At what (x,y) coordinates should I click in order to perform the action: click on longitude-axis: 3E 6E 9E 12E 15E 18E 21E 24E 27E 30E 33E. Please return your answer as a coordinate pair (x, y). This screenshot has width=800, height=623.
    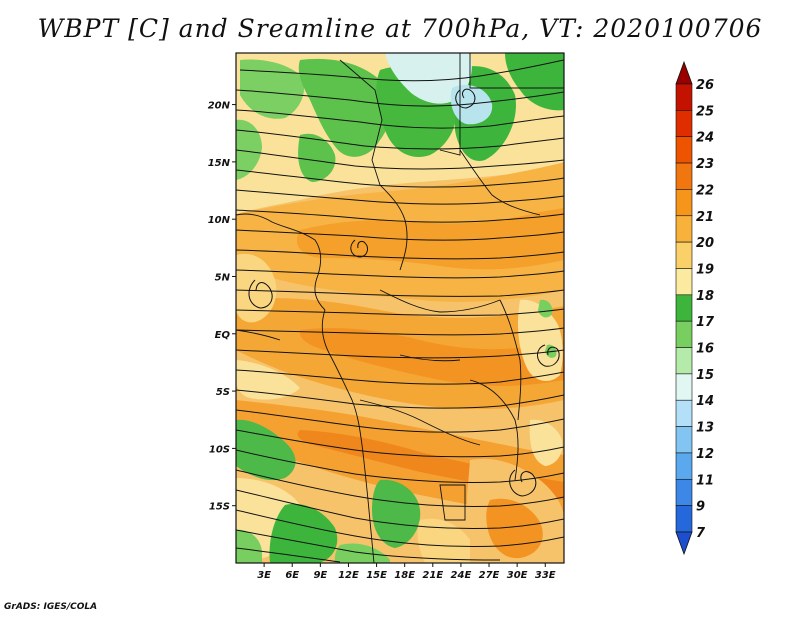
    Looking at the image, I should click on (406, 572).